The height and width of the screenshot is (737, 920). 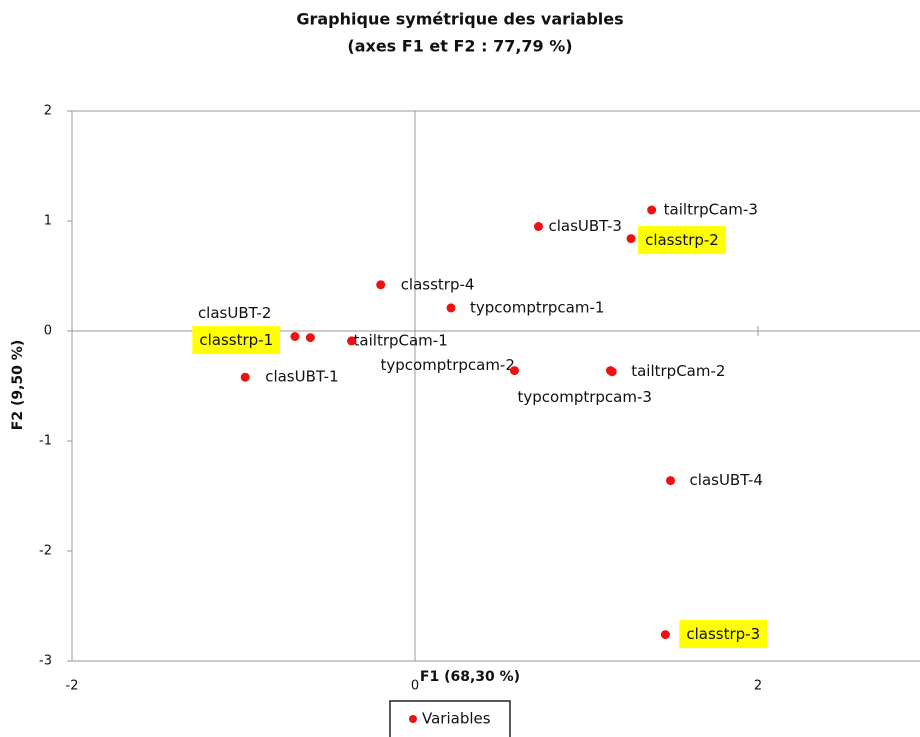 I want to click on y-tick-label: -2, so click(x=45, y=551).